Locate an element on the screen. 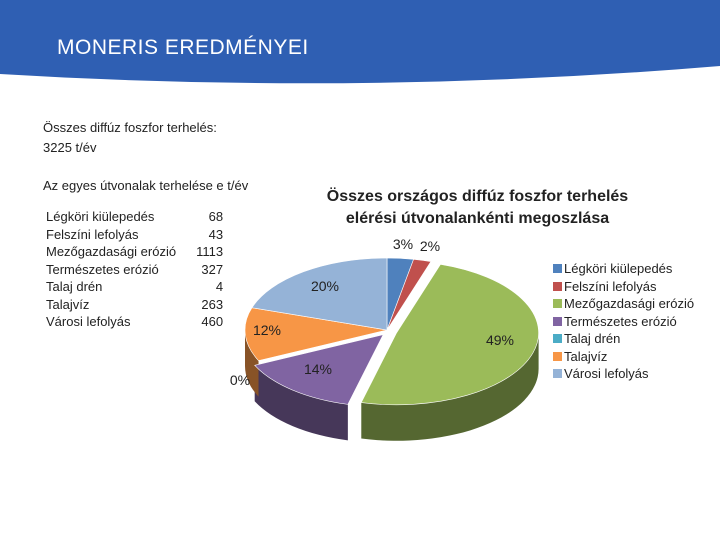 This screenshot has height=540, width=720. table-row: Talajvíz 263 is located at coordinates (134, 305).